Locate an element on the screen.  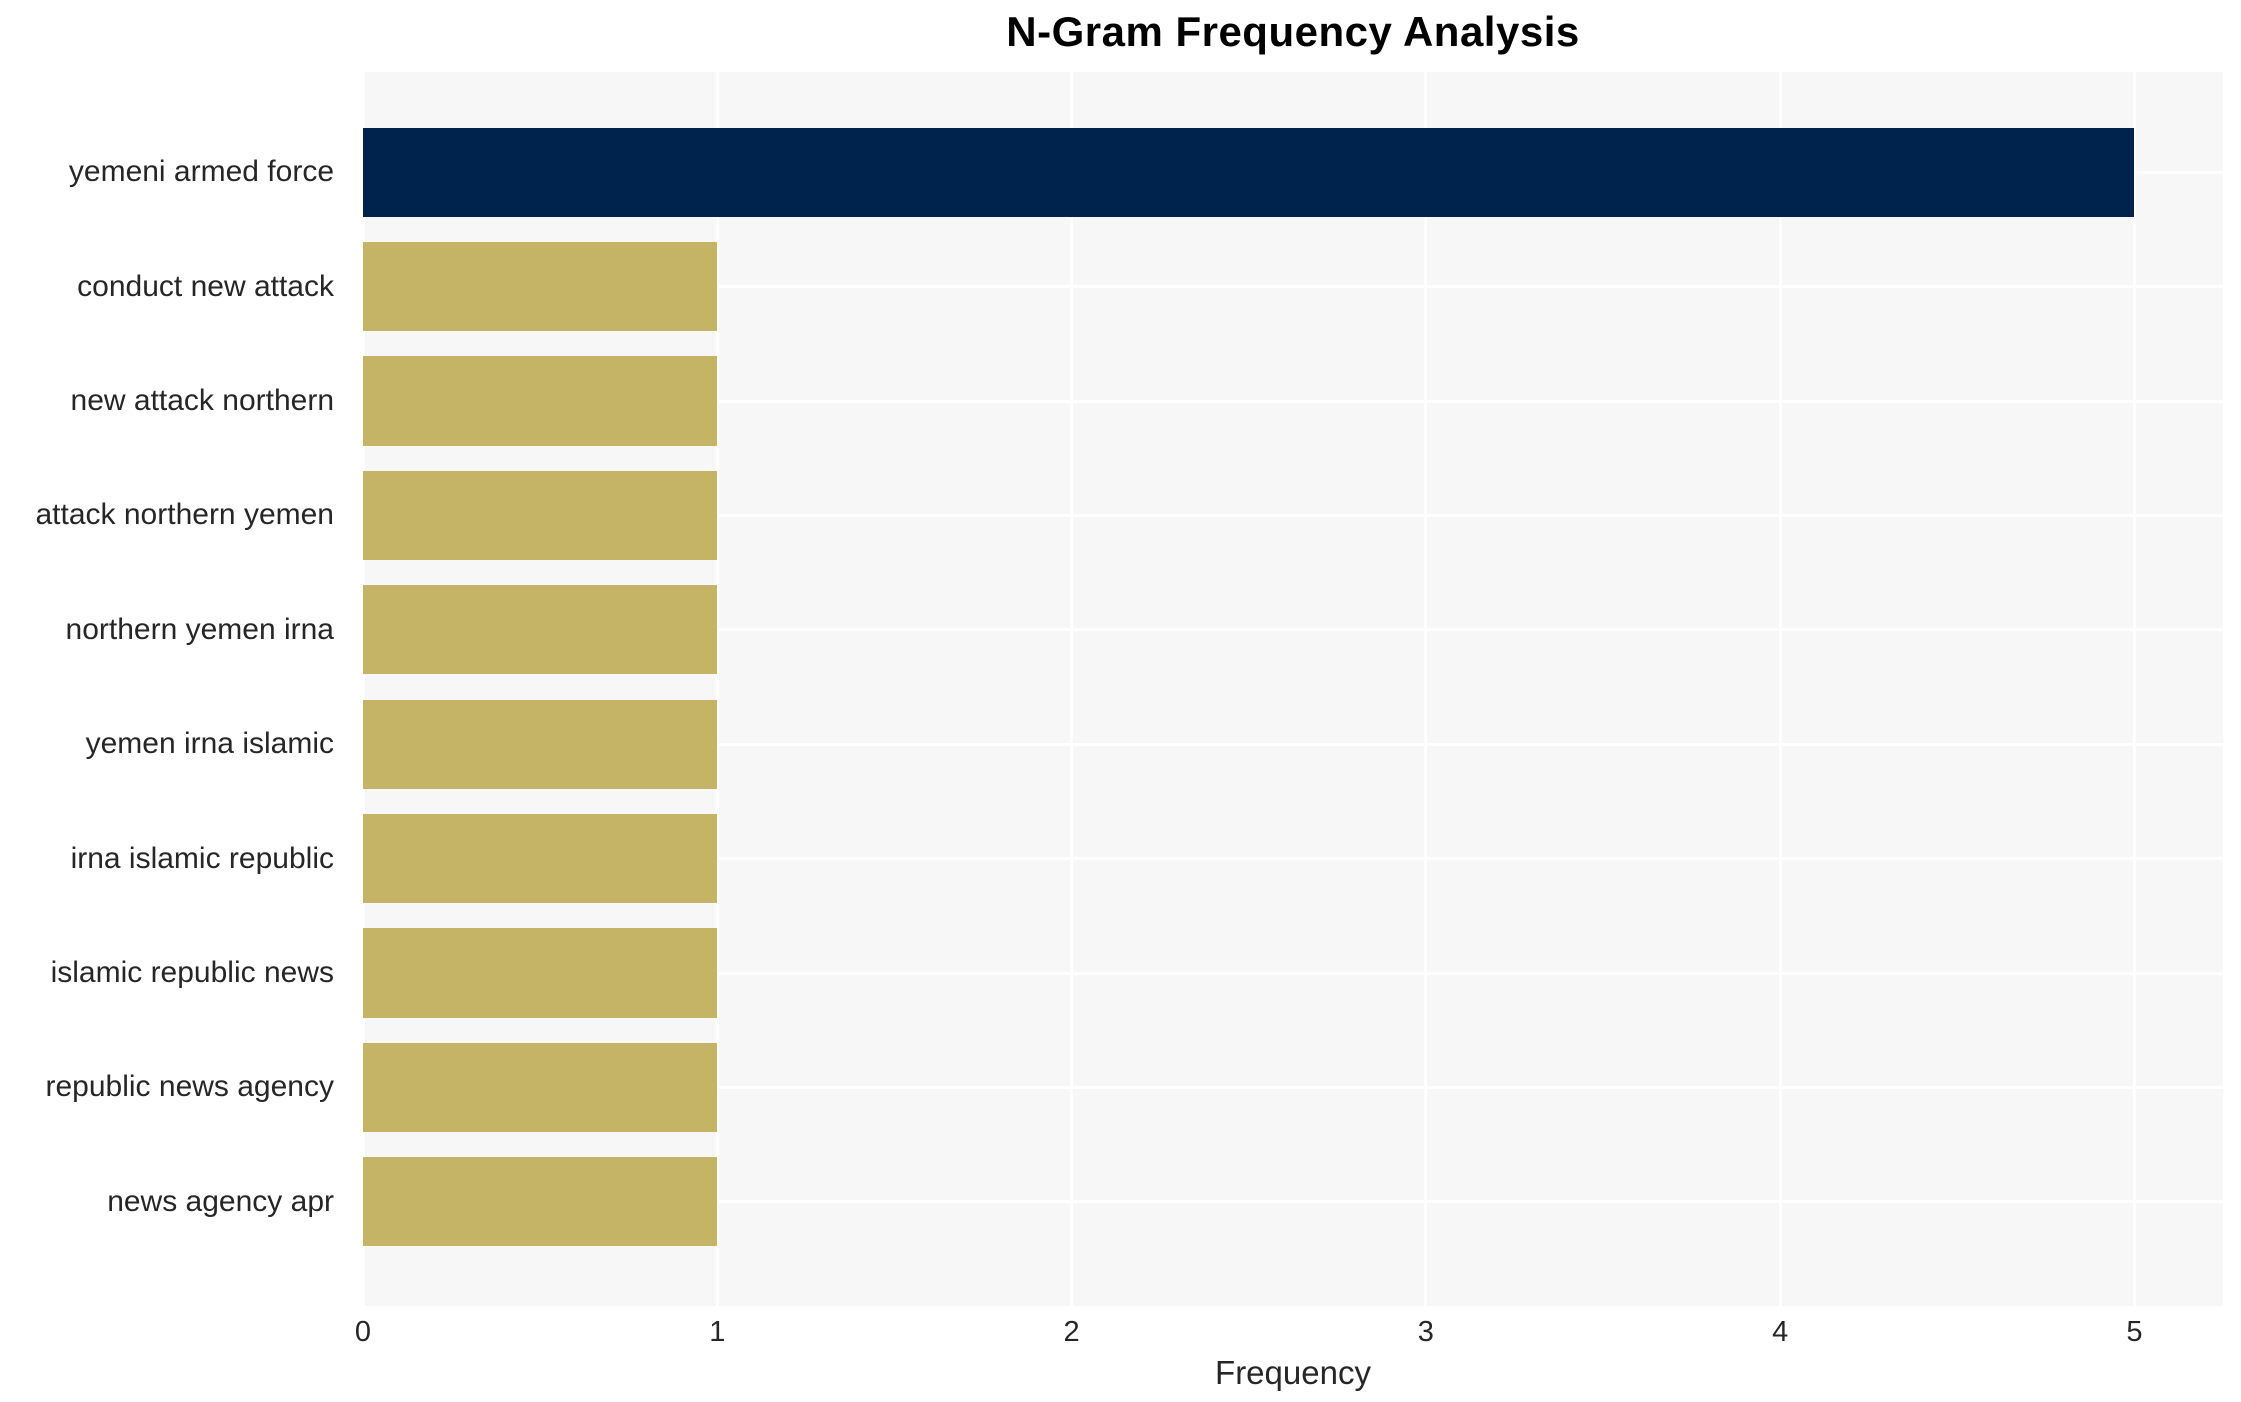
y-category-label: yemen irna islamic is located at coordinates (209, 744).